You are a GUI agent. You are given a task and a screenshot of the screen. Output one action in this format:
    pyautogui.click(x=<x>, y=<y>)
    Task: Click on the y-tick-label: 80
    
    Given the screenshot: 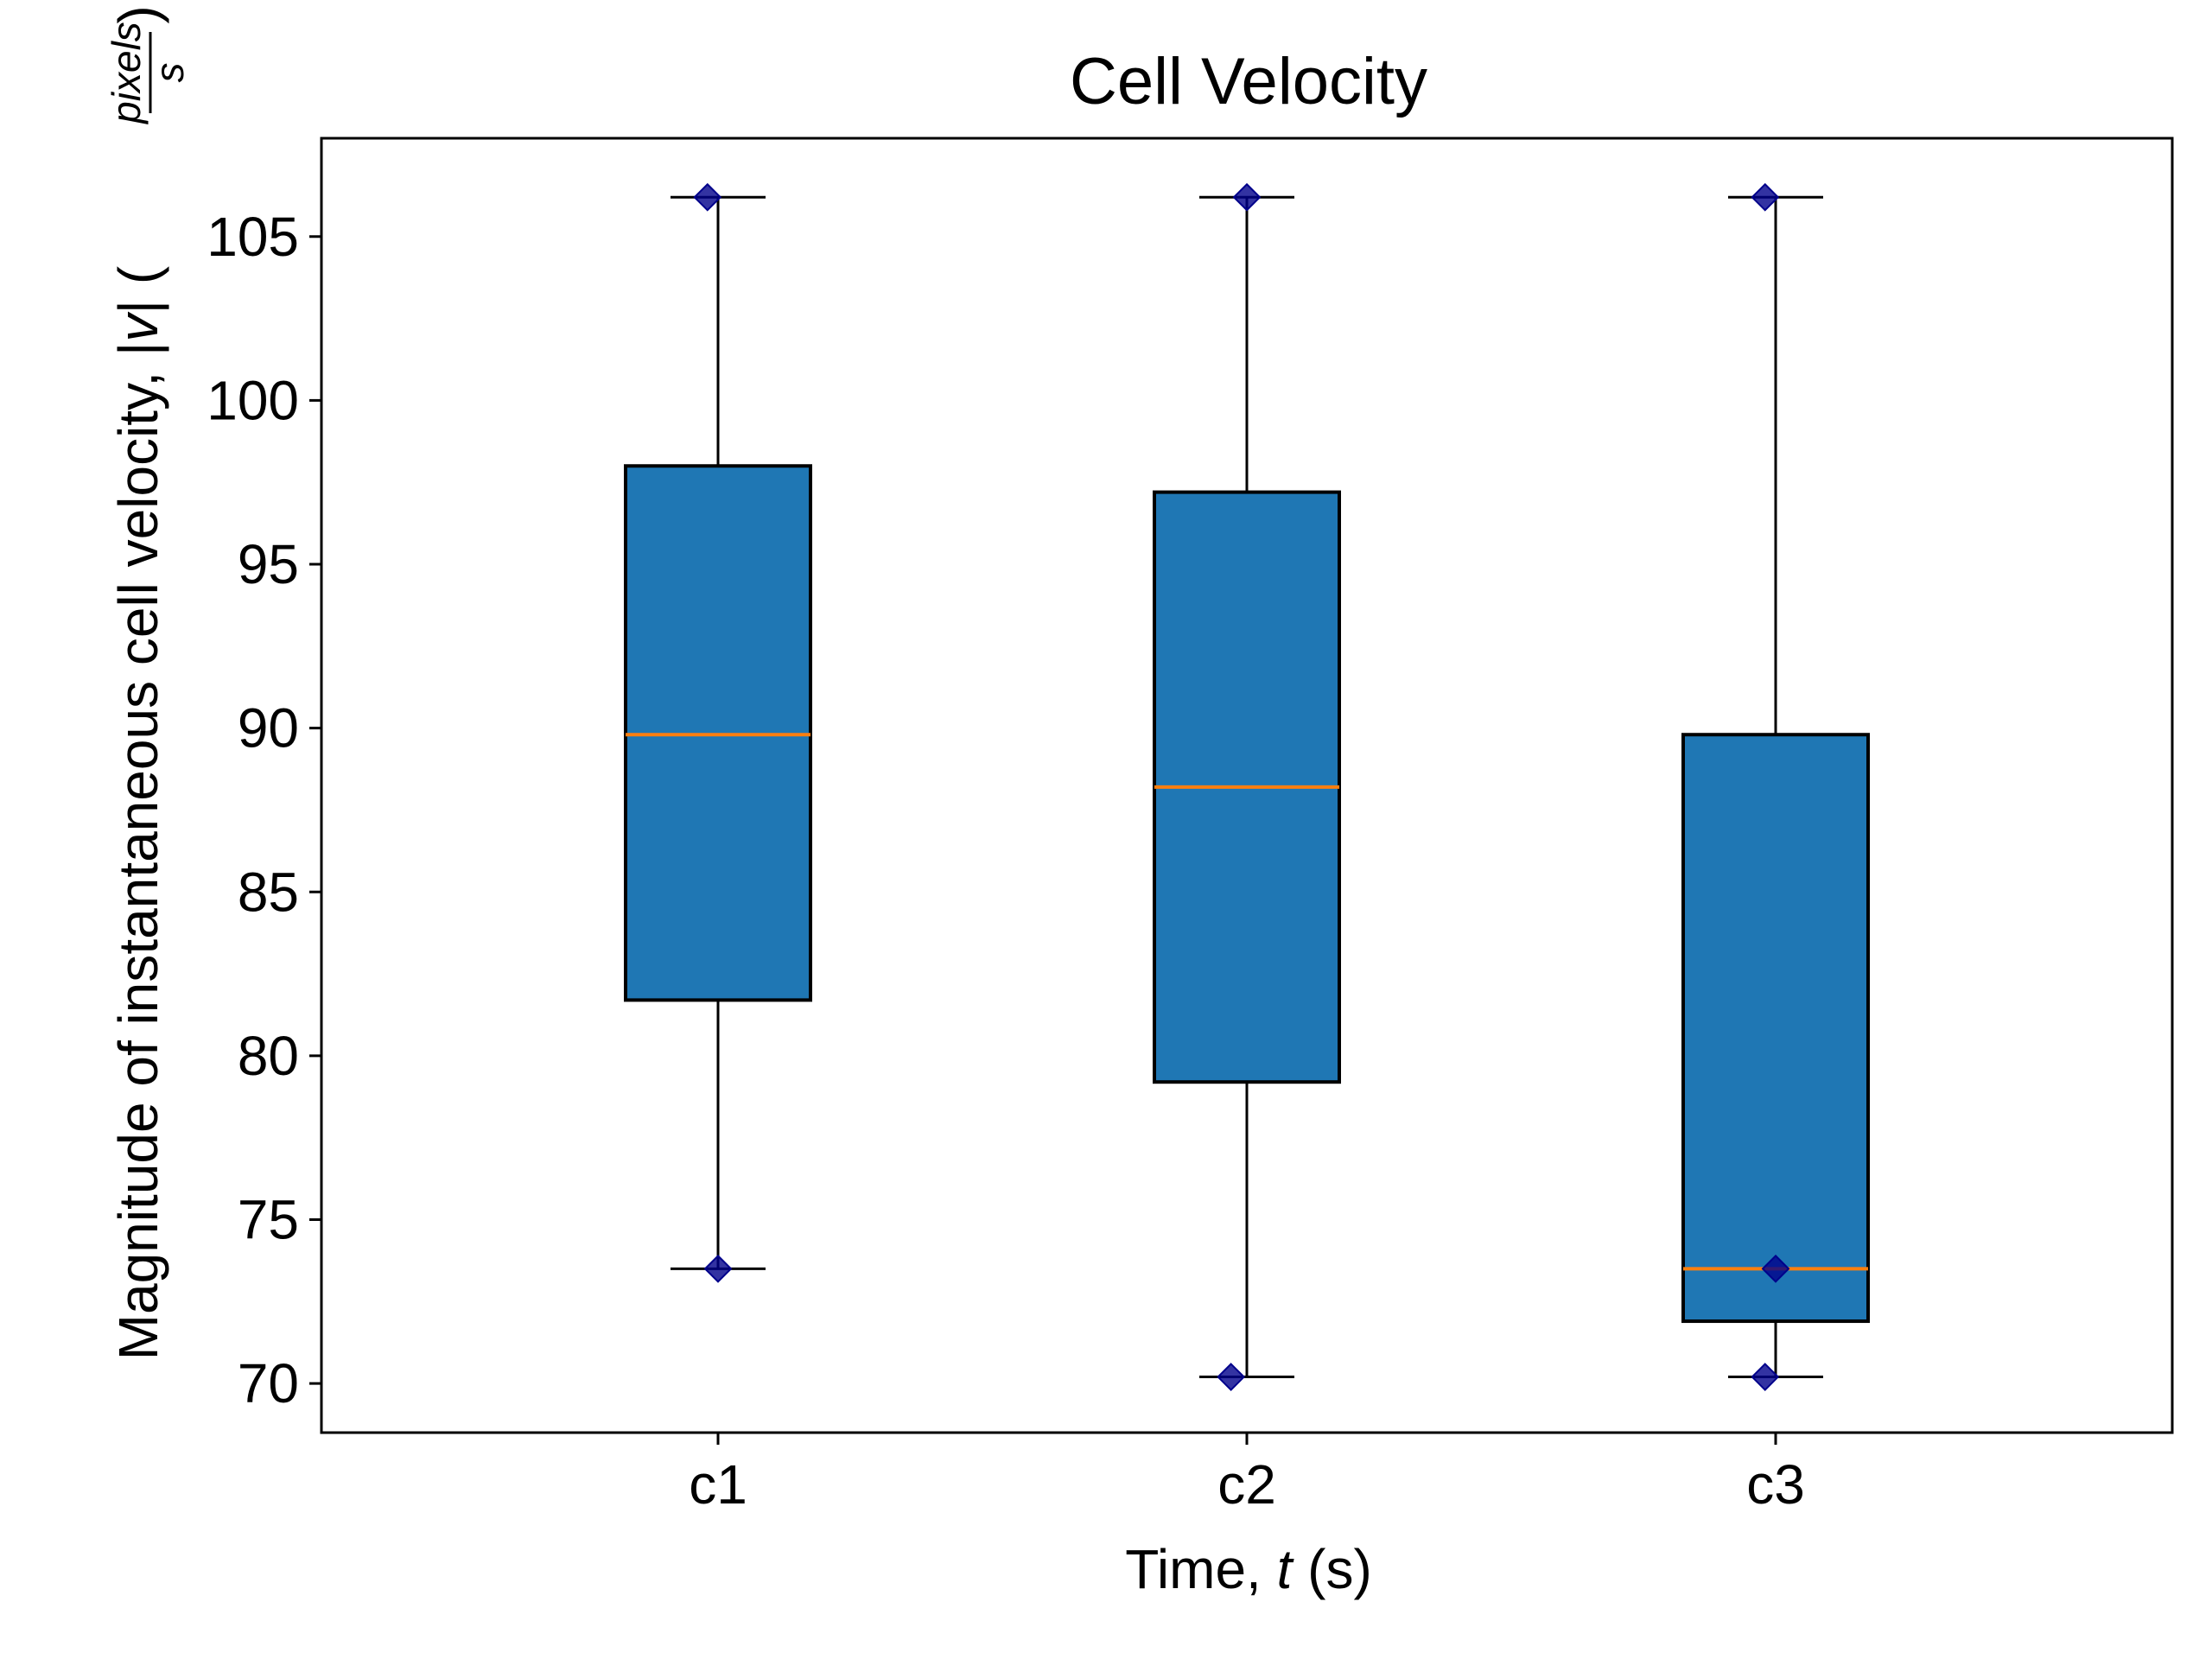 What is the action you would take?
    pyautogui.click(x=268, y=1056)
    